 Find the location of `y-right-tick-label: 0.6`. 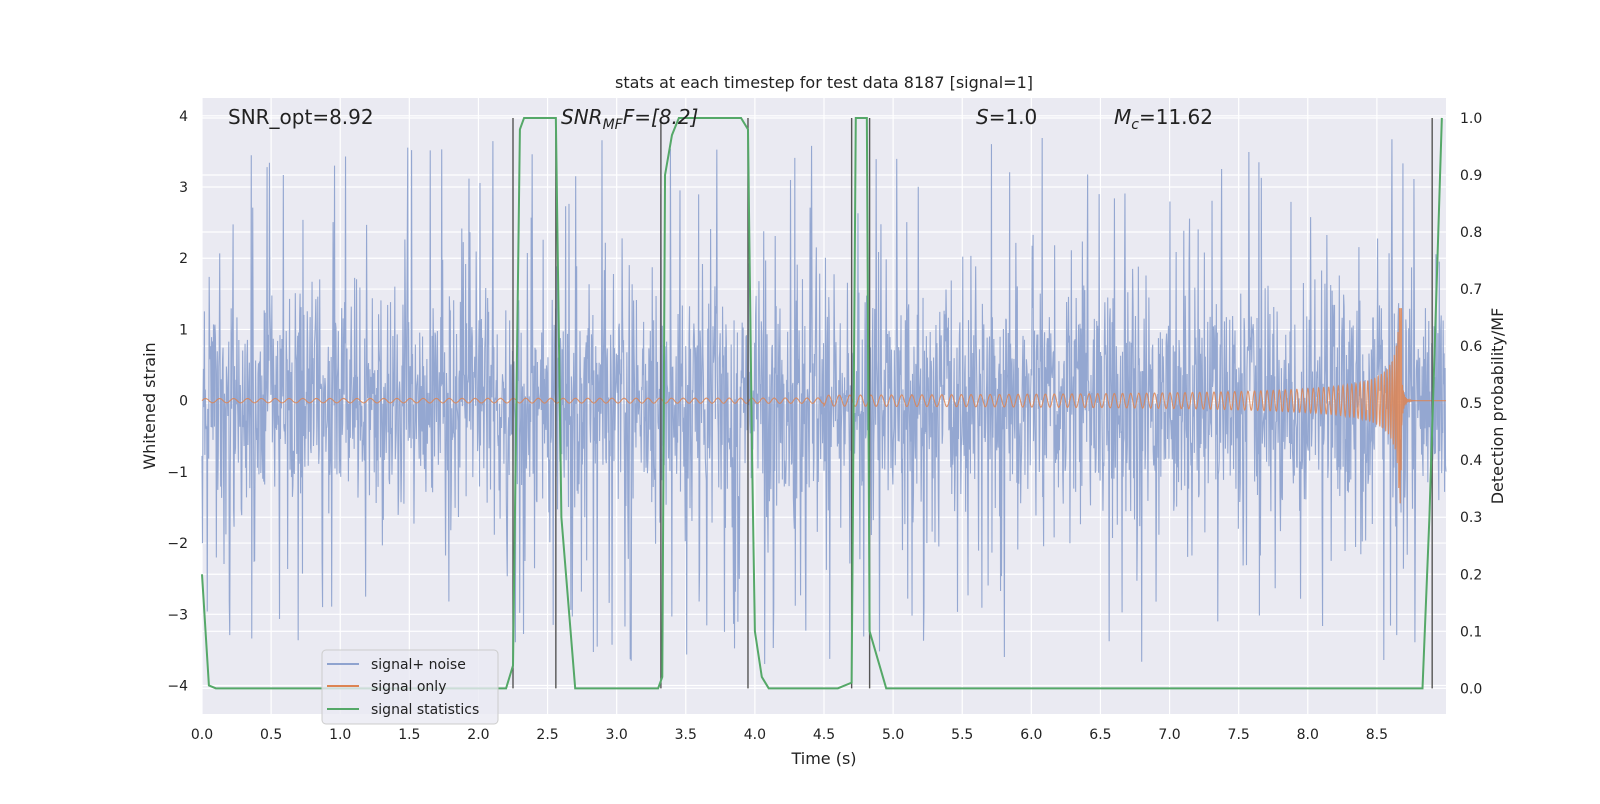

y-right-tick-label: 0.6 is located at coordinates (1471, 347).